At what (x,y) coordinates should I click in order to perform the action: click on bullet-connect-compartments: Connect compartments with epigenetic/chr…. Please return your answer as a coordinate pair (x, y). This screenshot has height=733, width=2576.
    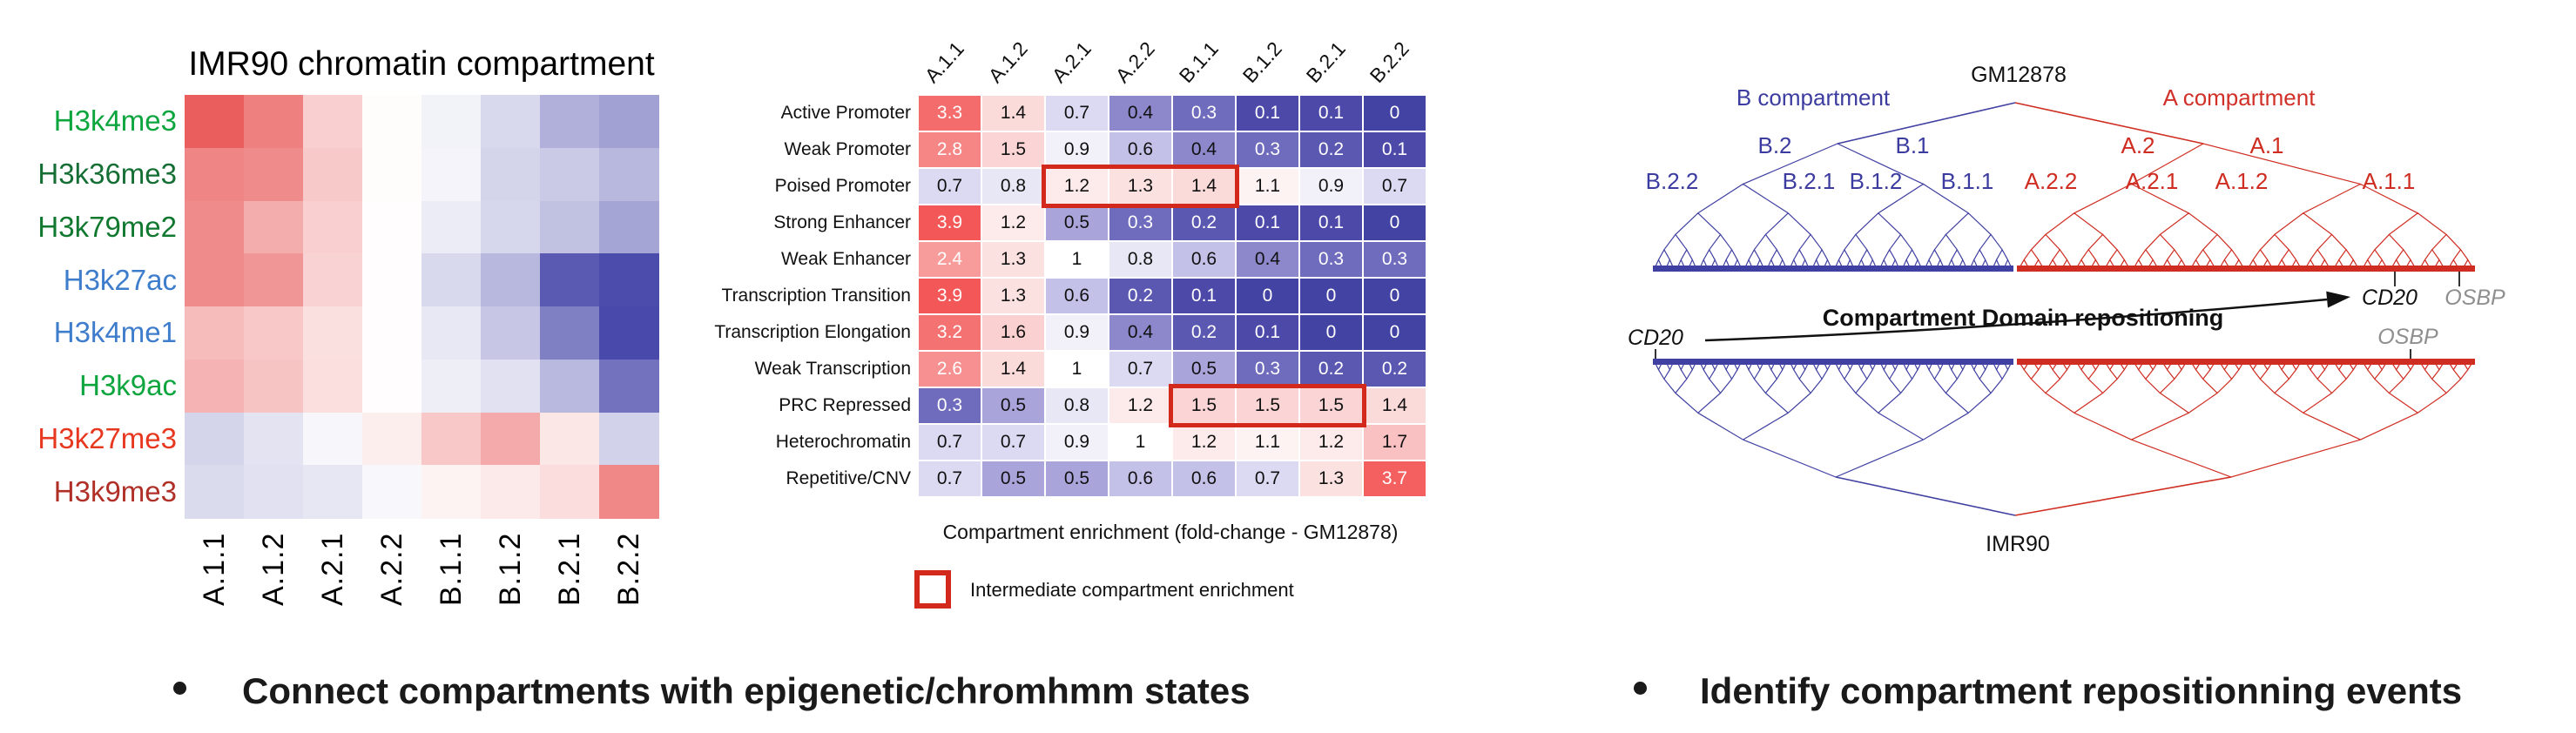
    Looking at the image, I should click on (746, 690).